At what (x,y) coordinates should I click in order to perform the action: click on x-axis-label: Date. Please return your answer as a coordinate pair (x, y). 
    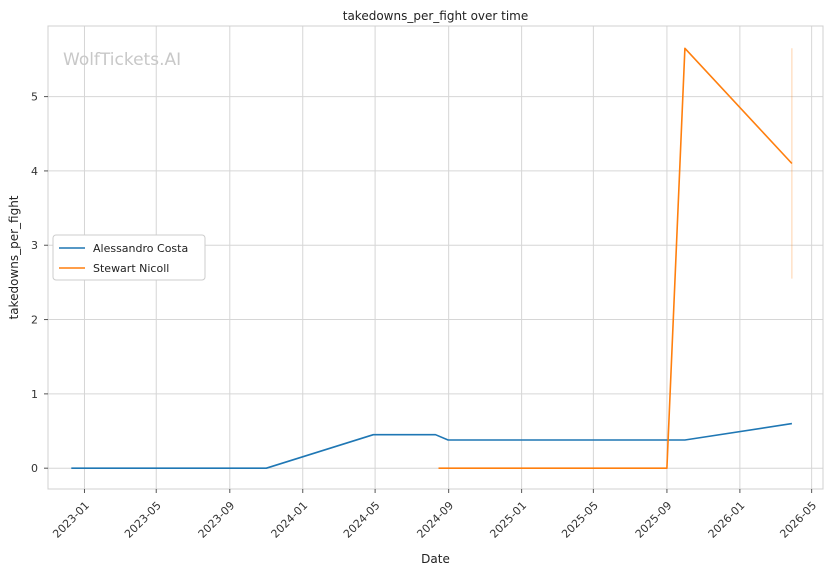
    Looking at the image, I should click on (435, 559).